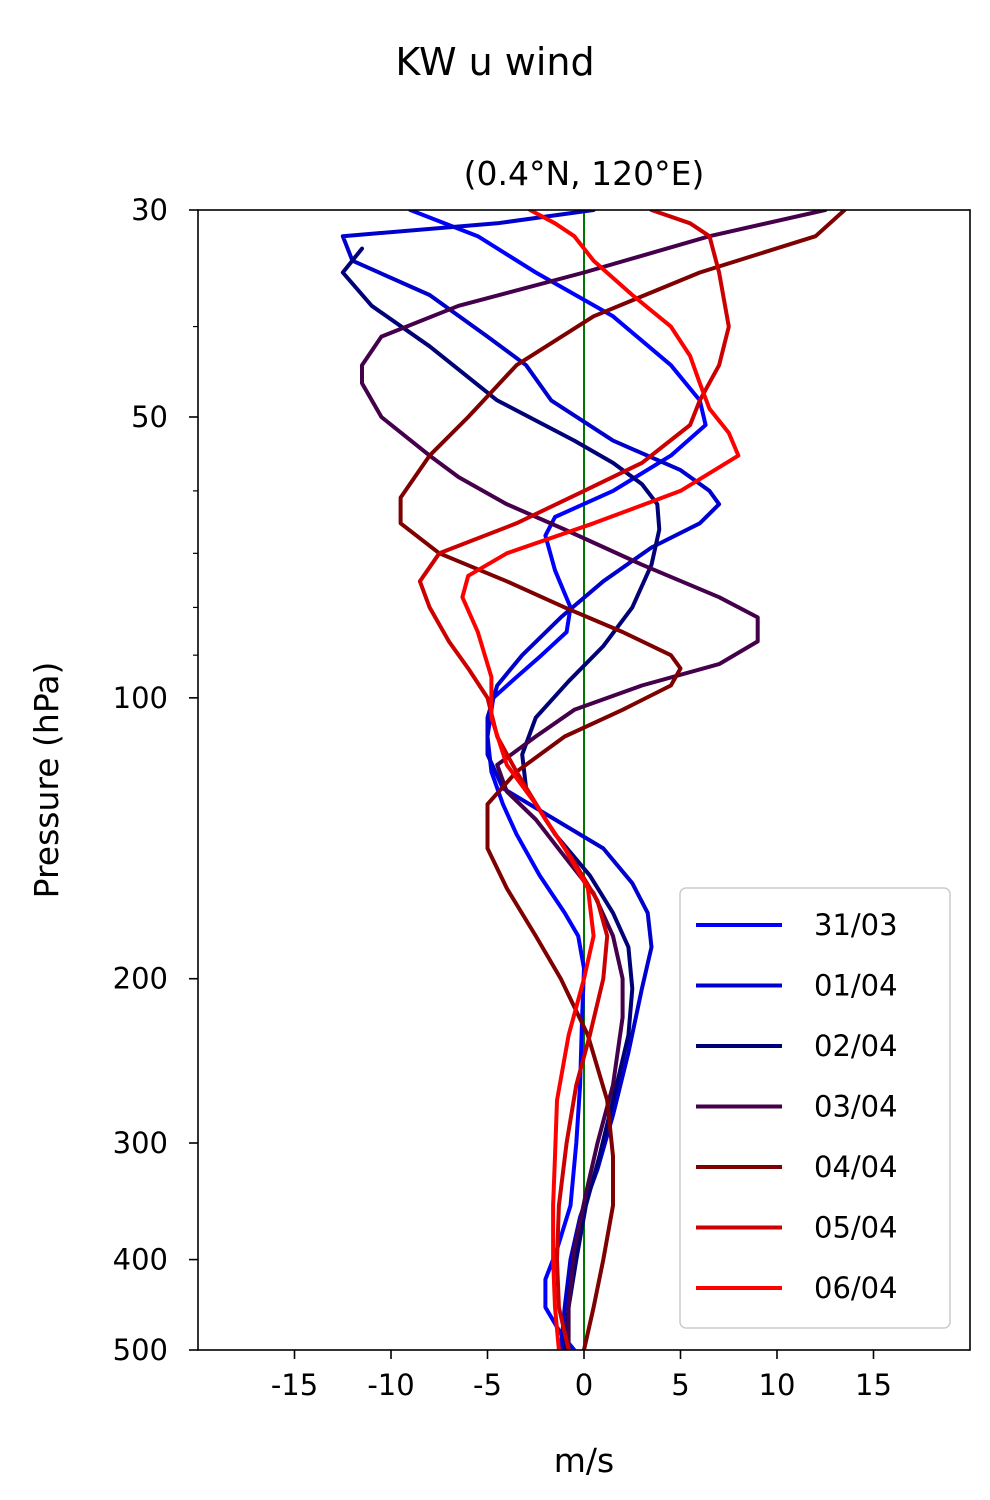 This screenshot has height=1500, width=990. I want to click on y-tick-label: 30, so click(149, 210).